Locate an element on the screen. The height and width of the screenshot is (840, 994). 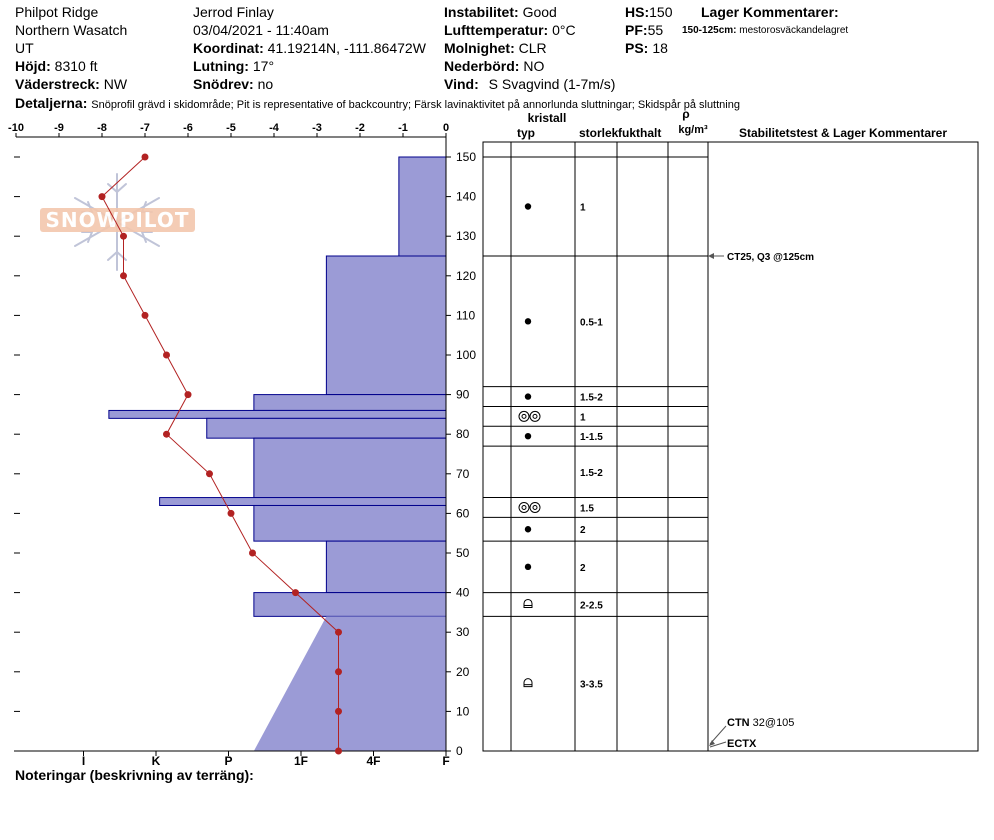
ps-value: 18 is located at coordinates (660, 48).